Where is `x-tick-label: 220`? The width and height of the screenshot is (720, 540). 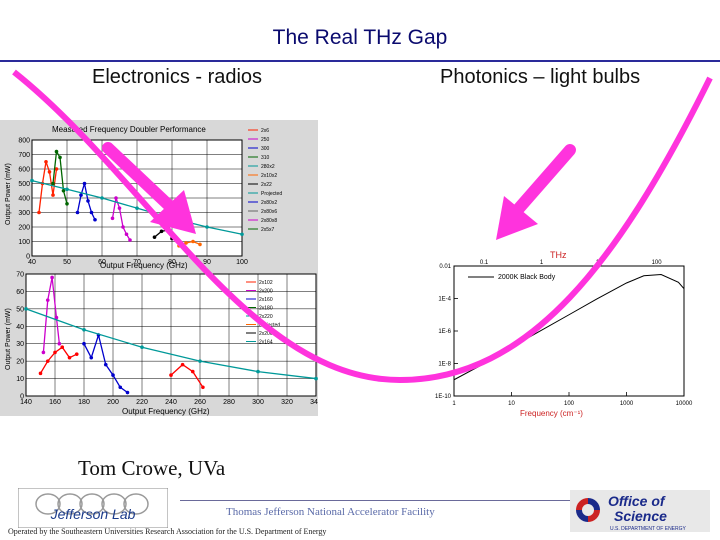 x-tick-label: 220 is located at coordinates (142, 402).